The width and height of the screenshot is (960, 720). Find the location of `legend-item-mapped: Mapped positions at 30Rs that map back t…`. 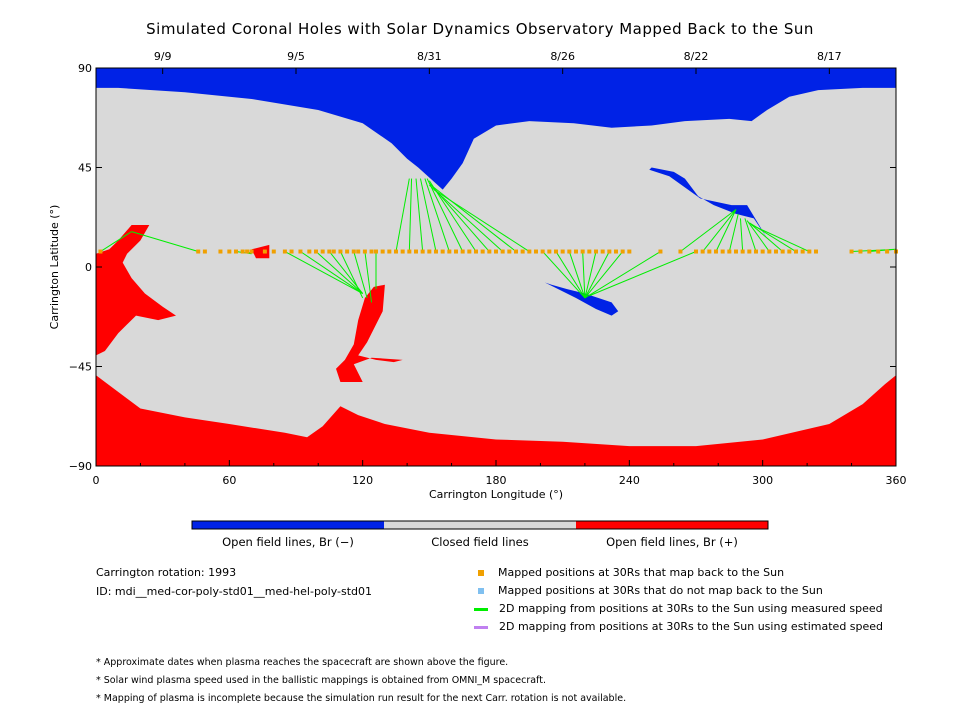

legend-item-mapped: Mapped positions at 30Rs that map back t… is located at coordinates (631, 572).